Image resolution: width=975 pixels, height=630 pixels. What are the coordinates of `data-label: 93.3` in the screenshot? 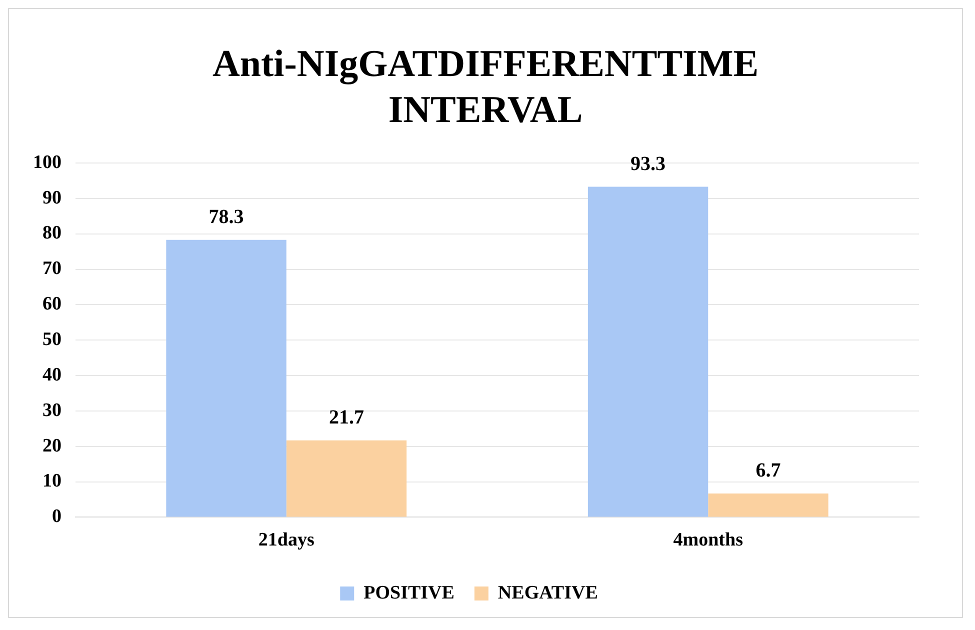 It's located at (648, 163).